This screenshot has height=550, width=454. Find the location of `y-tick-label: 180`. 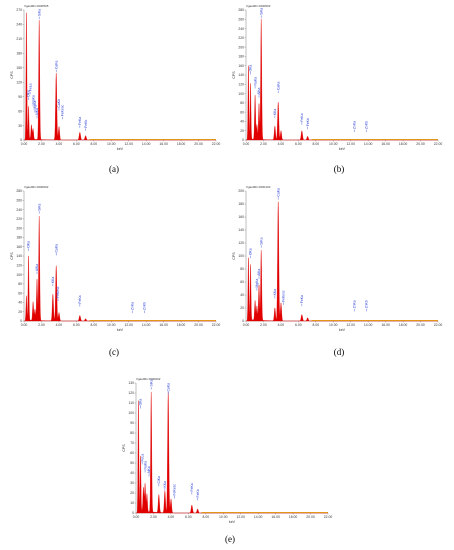

y-tick-label: 180 is located at coordinates (19, 238).